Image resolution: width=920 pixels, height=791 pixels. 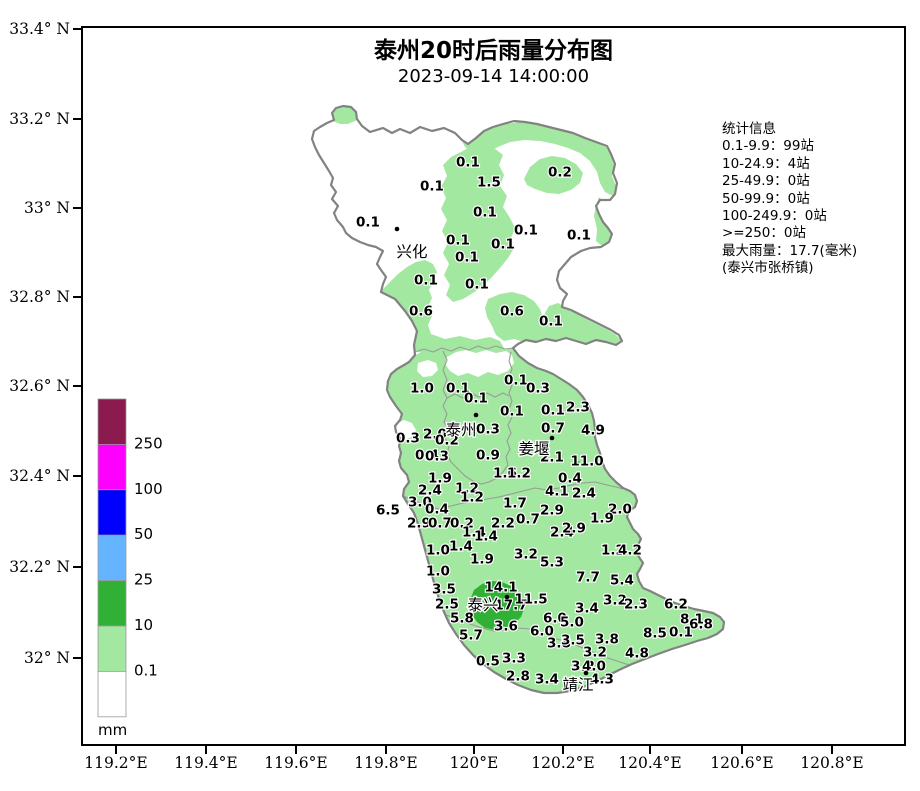 I want to click on legend-label: 0.1, so click(x=146, y=670).